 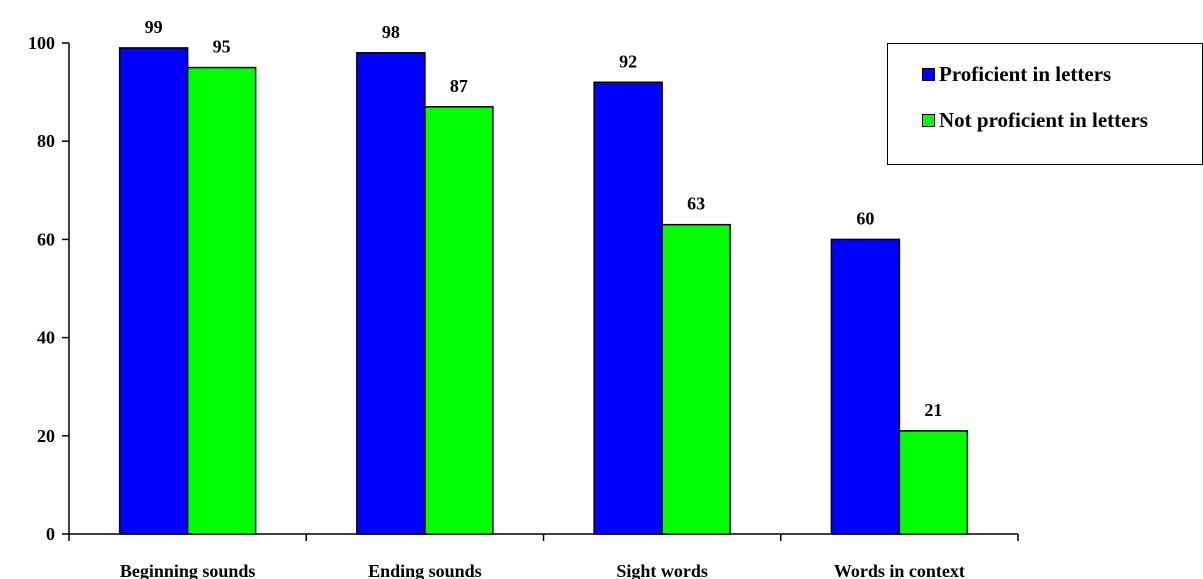 What do you see at coordinates (46, 239) in the screenshot?
I see `y-tick-label: 60` at bounding box center [46, 239].